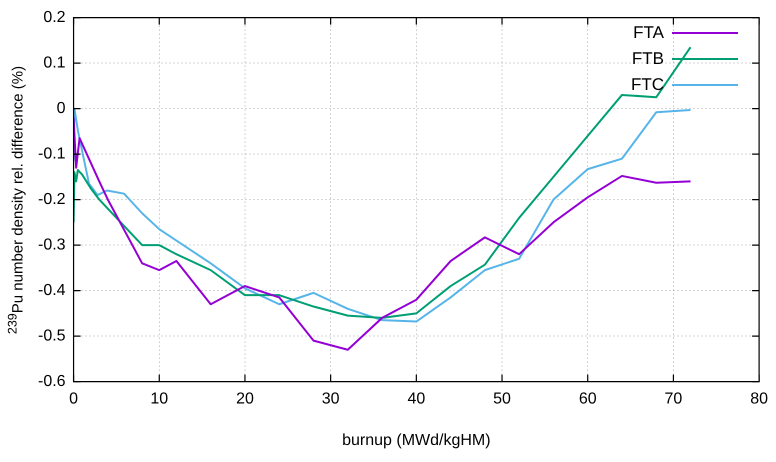  What do you see at coordinates (502, 399) in the screenshot?
I see `x-tick-label: 50` at bounding box center [502, 399].